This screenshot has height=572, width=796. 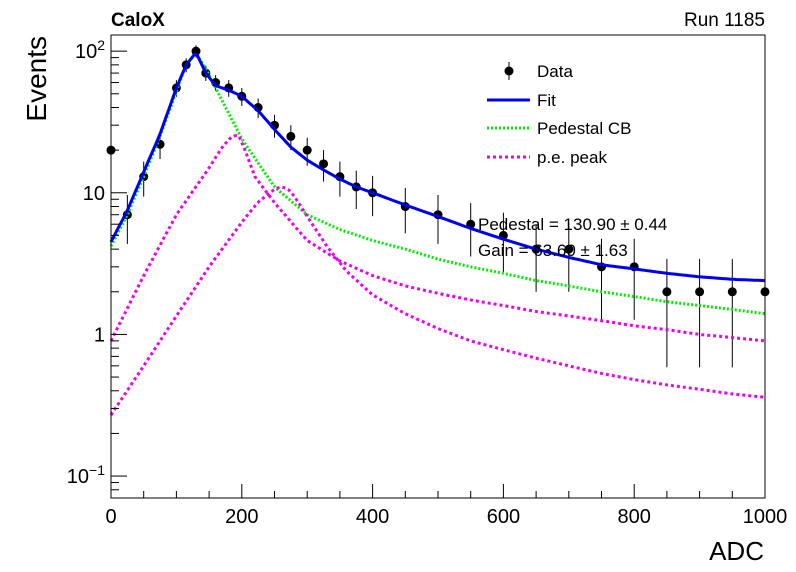 I want to click on x-tick-label: 200, so click(x=241, y=517).